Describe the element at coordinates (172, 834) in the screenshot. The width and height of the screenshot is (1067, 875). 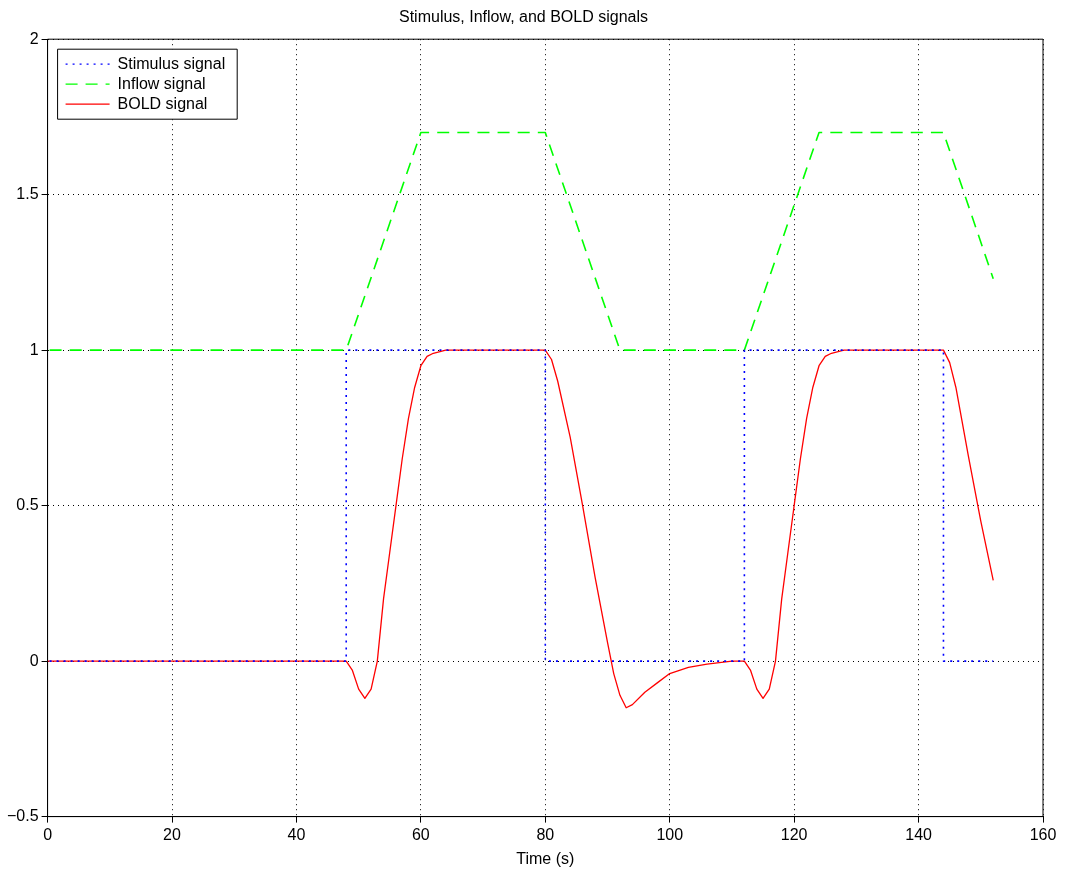
I see `x-tick-label: 20` at that location.